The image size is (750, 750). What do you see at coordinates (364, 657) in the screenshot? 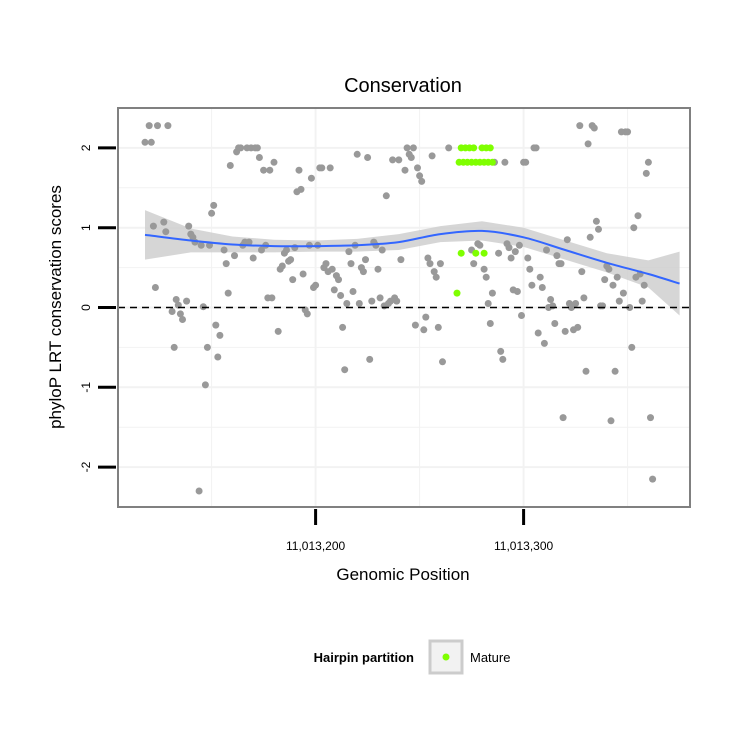
I see `legend-title: Hairpin partition` at bounding box center [364, 657].